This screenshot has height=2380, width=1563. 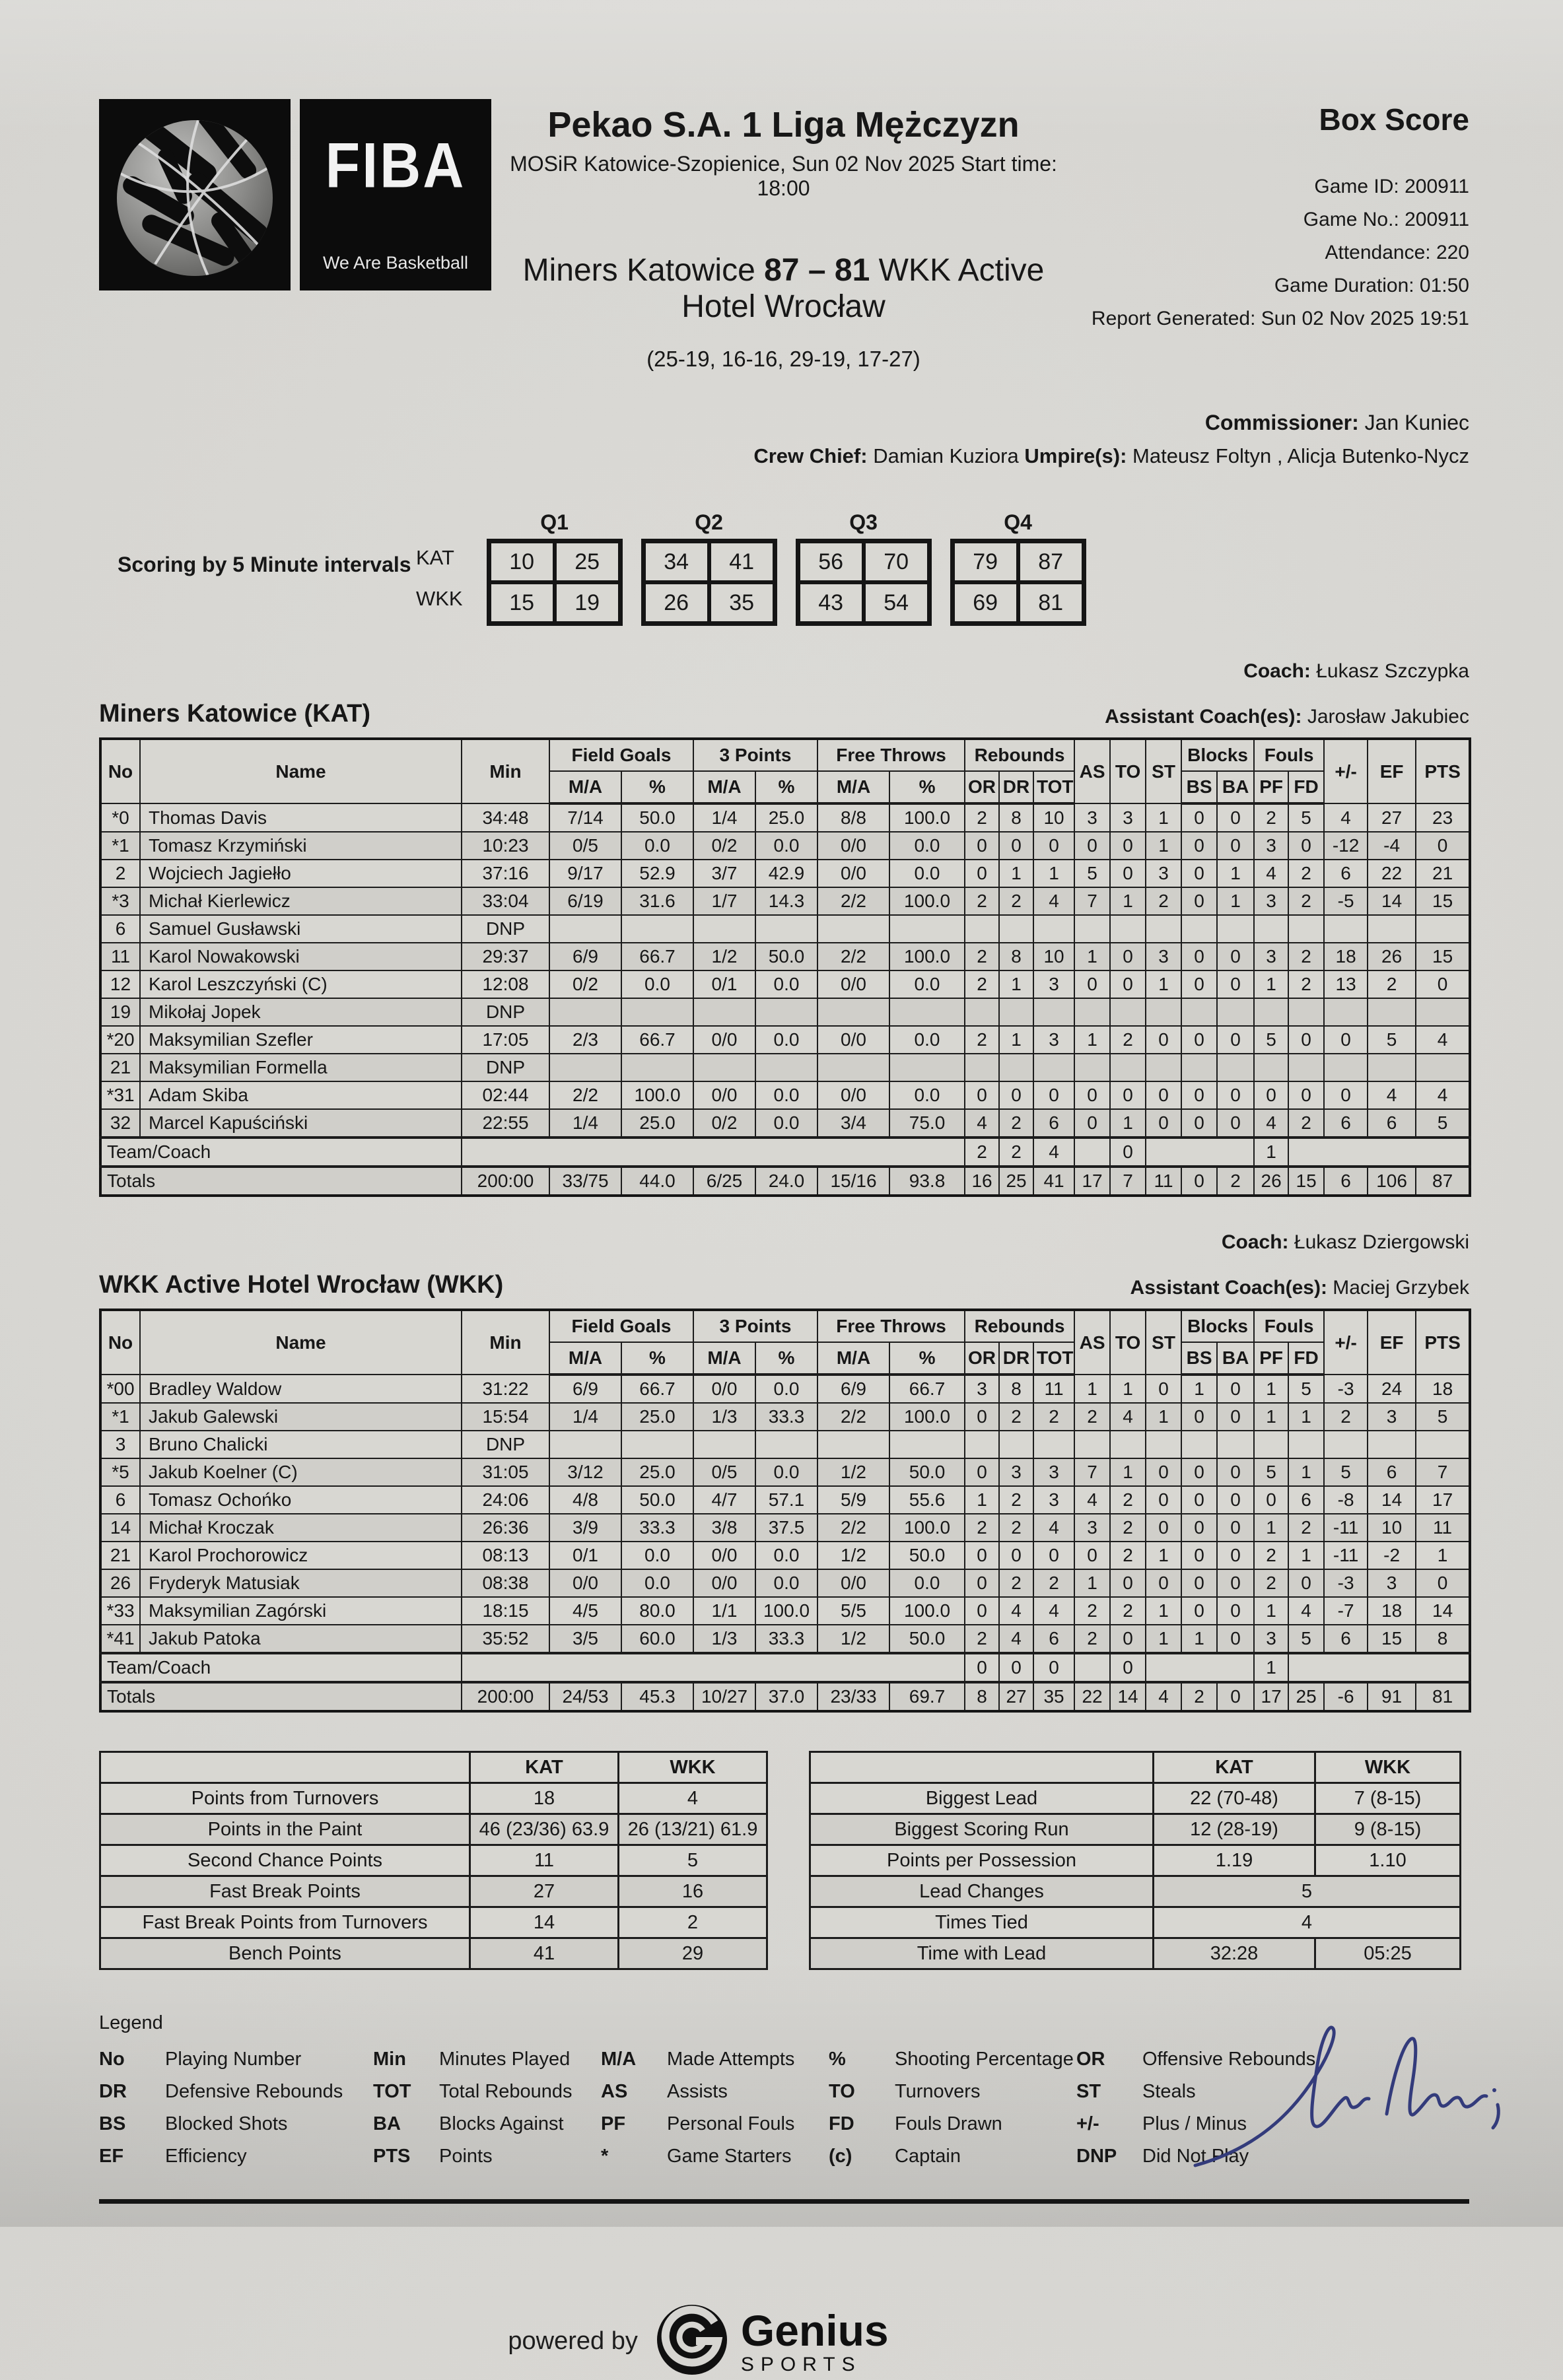 I want to click on stat-row: Points per Possession 1.19 1.10, so click(x=1135, y=1860).